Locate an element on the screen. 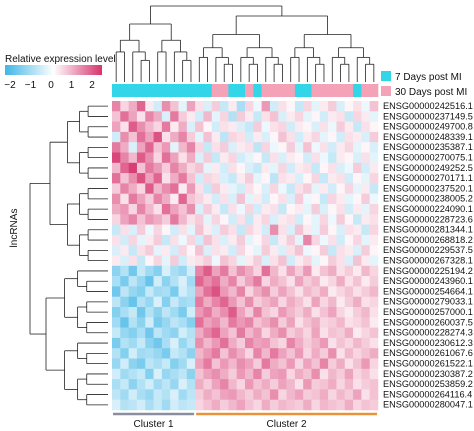 The height and width of the screenshot is (431, 474). row-label: ENSG00000268818.2 is located at coordinates (428, 240).